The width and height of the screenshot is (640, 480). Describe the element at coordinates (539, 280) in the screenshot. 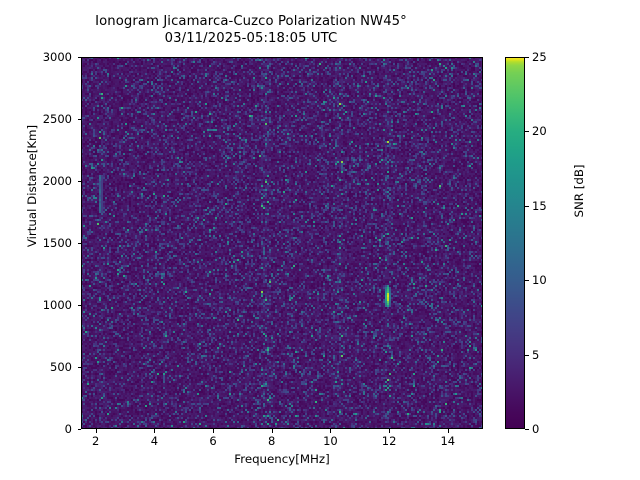

I see `colorbar-tick-label: 10` at that location.